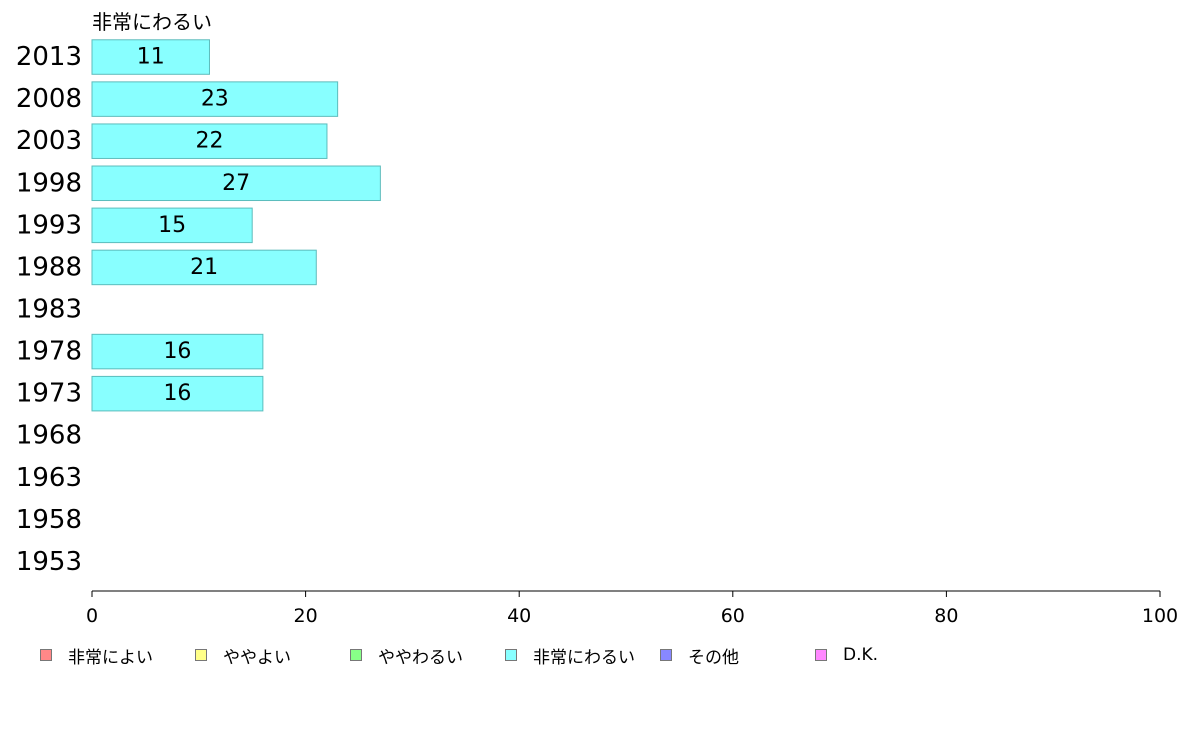  I want to click on category-label: 1958, so click(49, 520).